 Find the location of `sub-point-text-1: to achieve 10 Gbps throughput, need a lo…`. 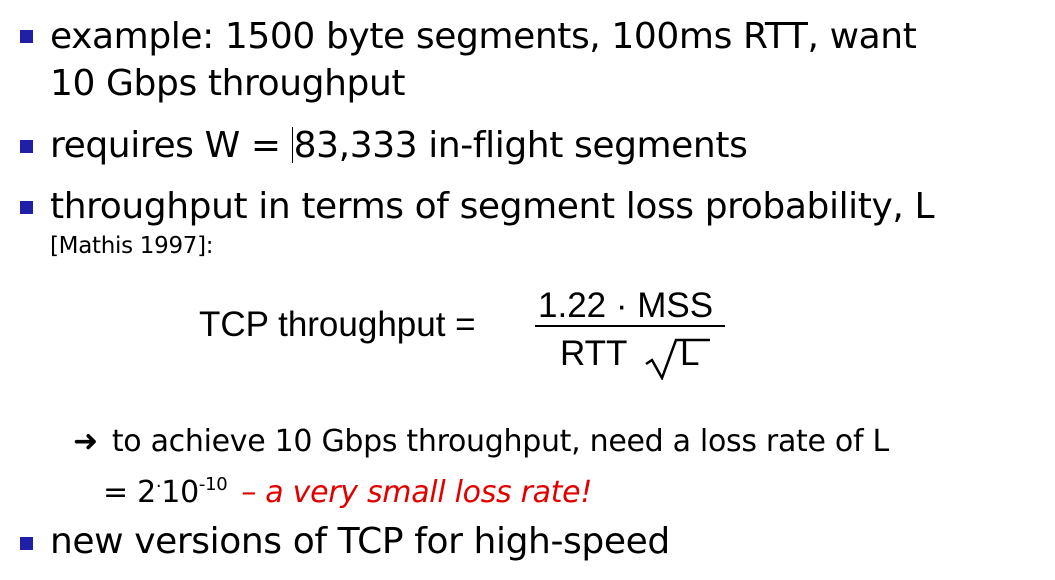

sub-point-text-1: to achieve 10 Gbps throughput, need a lo… is located at coordinates (500, 441).